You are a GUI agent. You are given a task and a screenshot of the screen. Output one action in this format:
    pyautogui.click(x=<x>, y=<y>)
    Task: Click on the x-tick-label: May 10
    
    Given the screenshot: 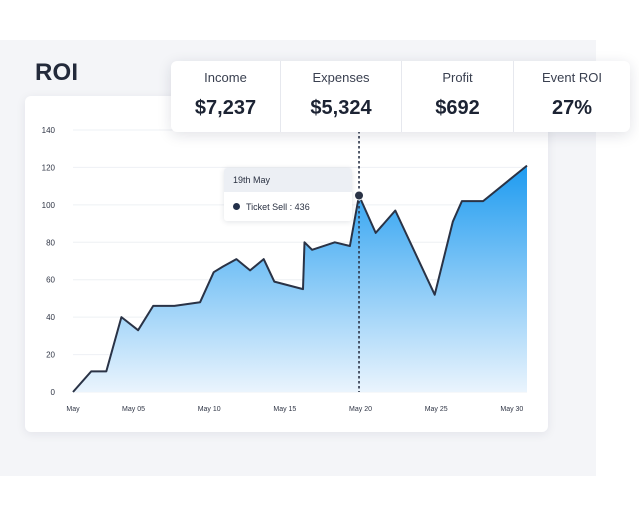 What is the action you would take?
    pyautogui.click(x=209, y=409)
    